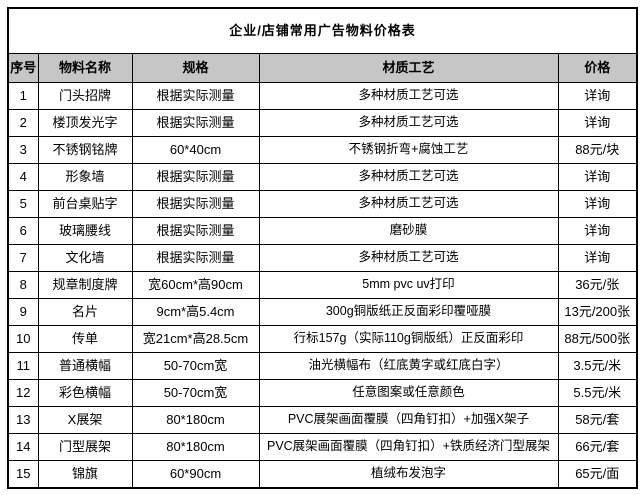 This screenshot has width=643, height=495. I want to click on table-row: 8 规章制度牌 宽60cm*高90cm 5mm pvc uv打印 36元/张, so click(322, 285).